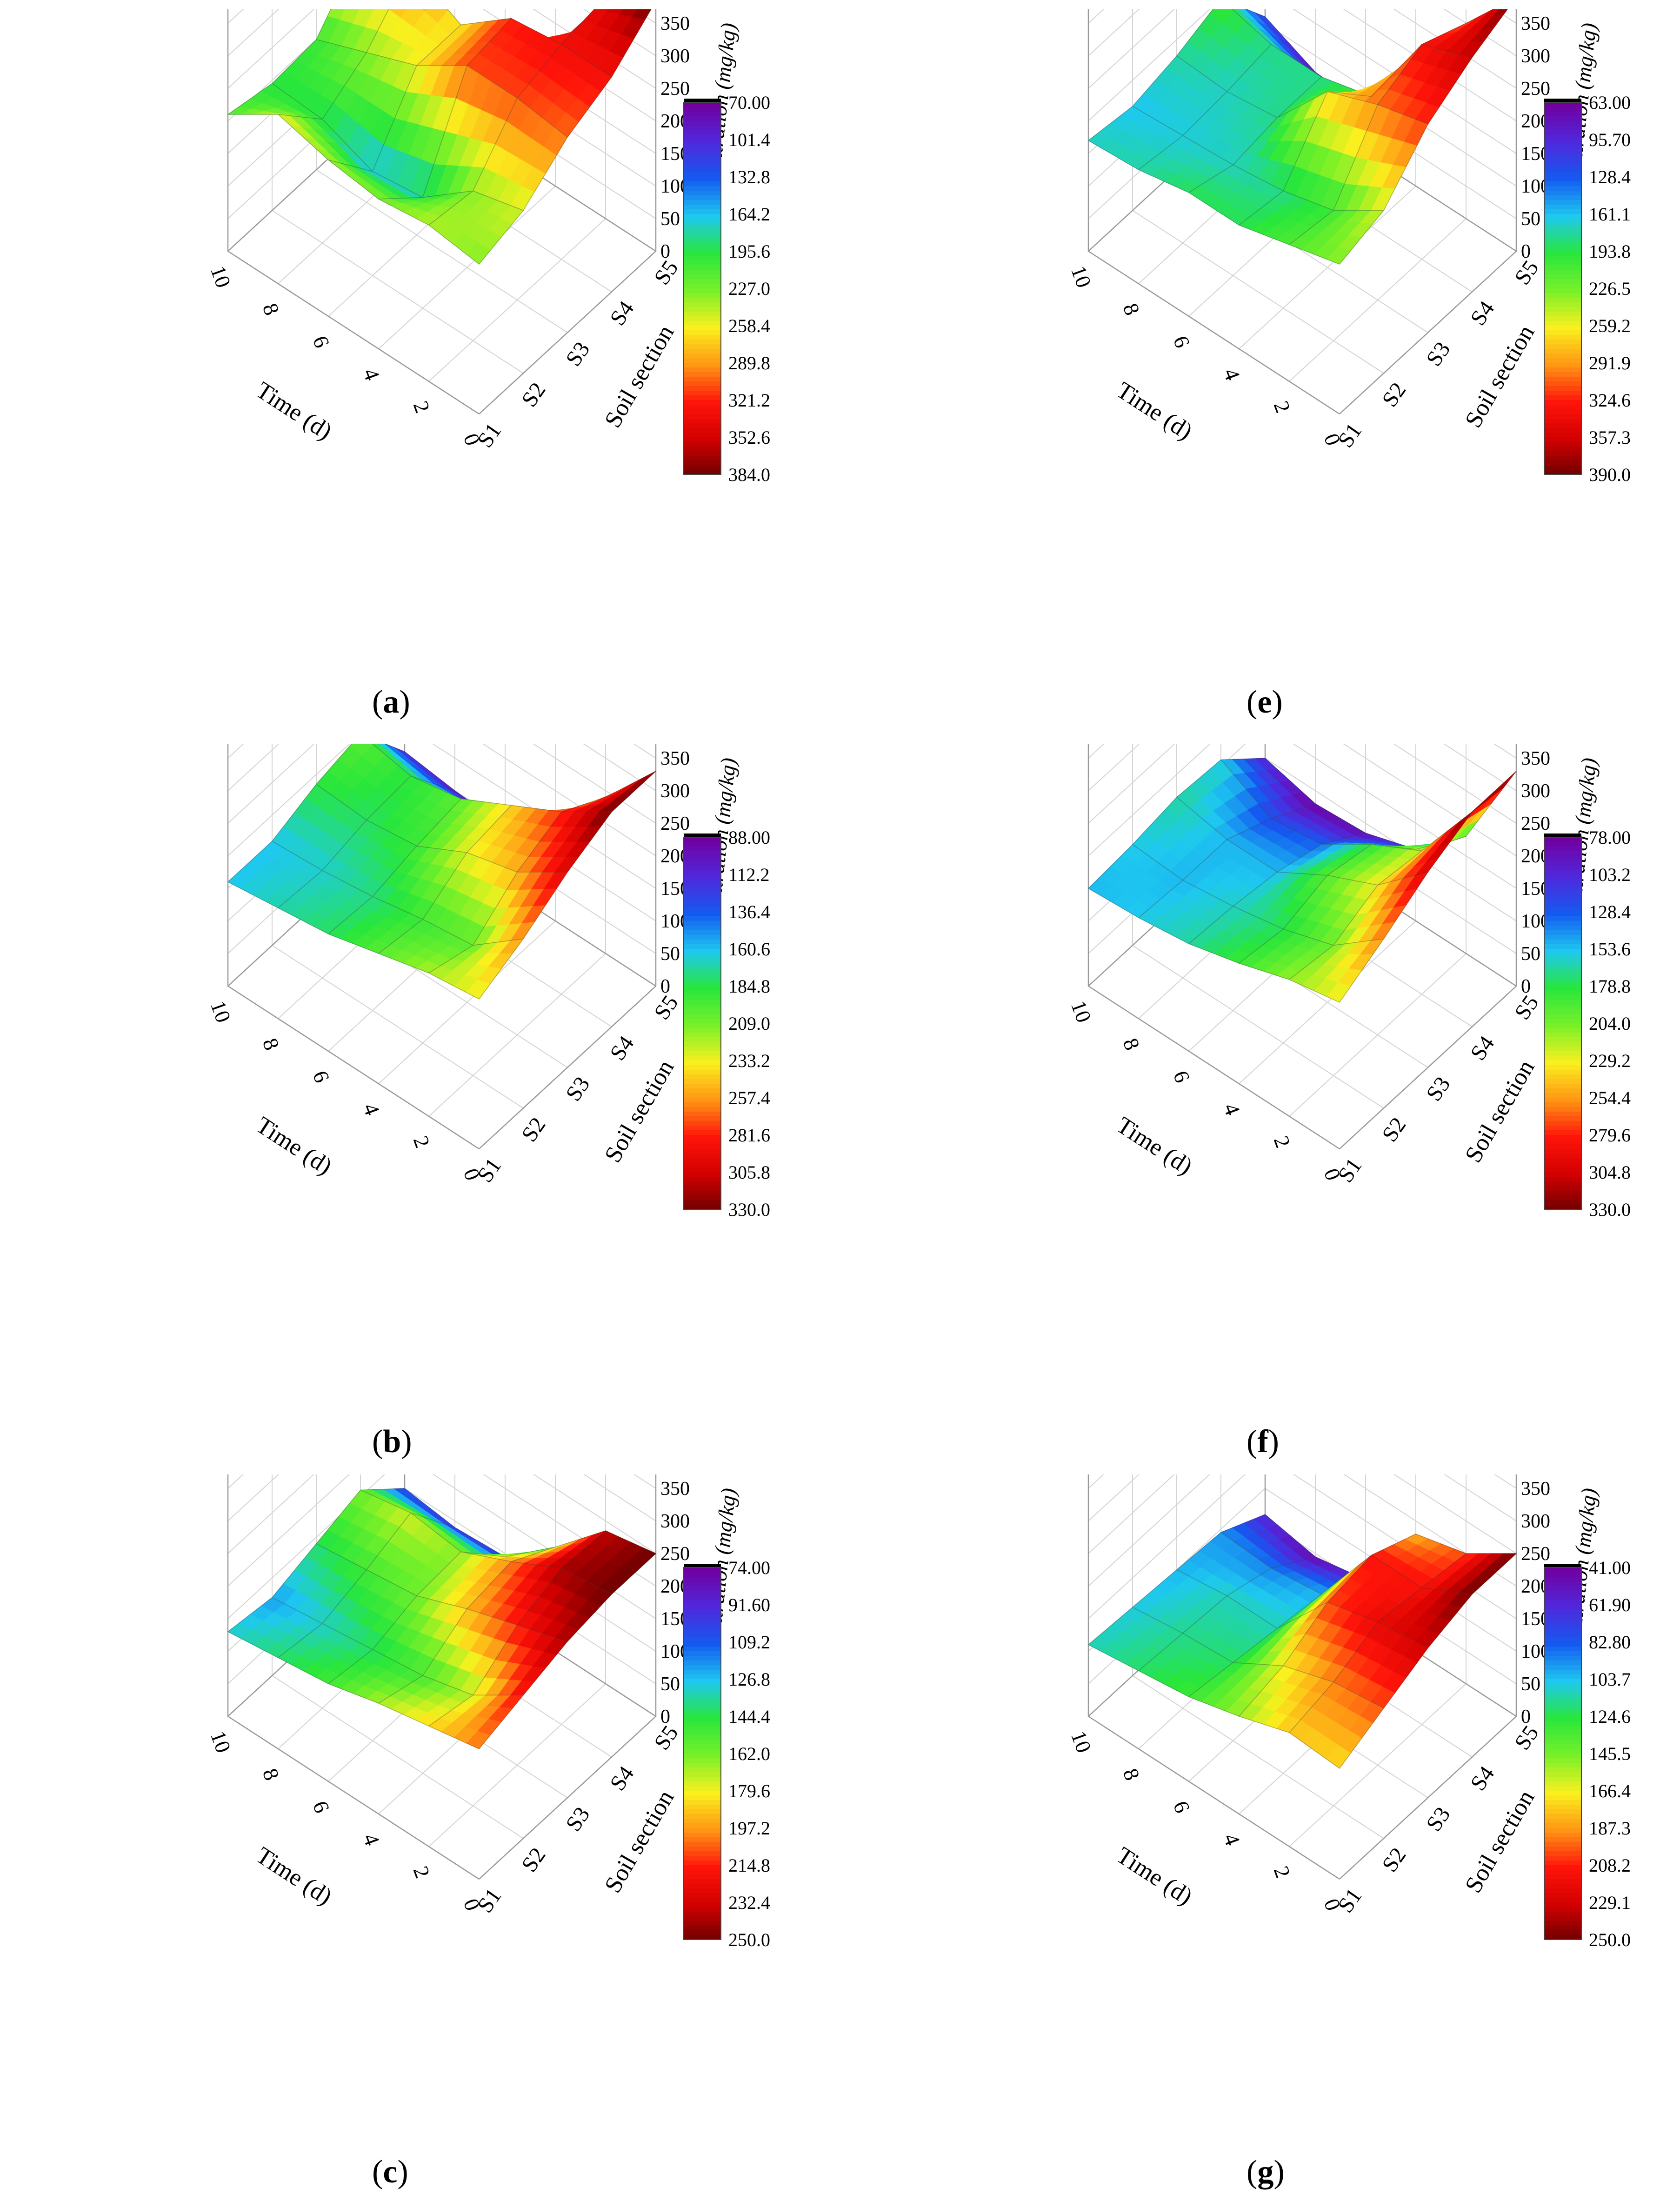 The width and height of the screenshot is (1680, 2194). Describe the element at coordinates (1610, 1791) in the screenshot. I see `colorbar-tick-label: 166.4` at that location.